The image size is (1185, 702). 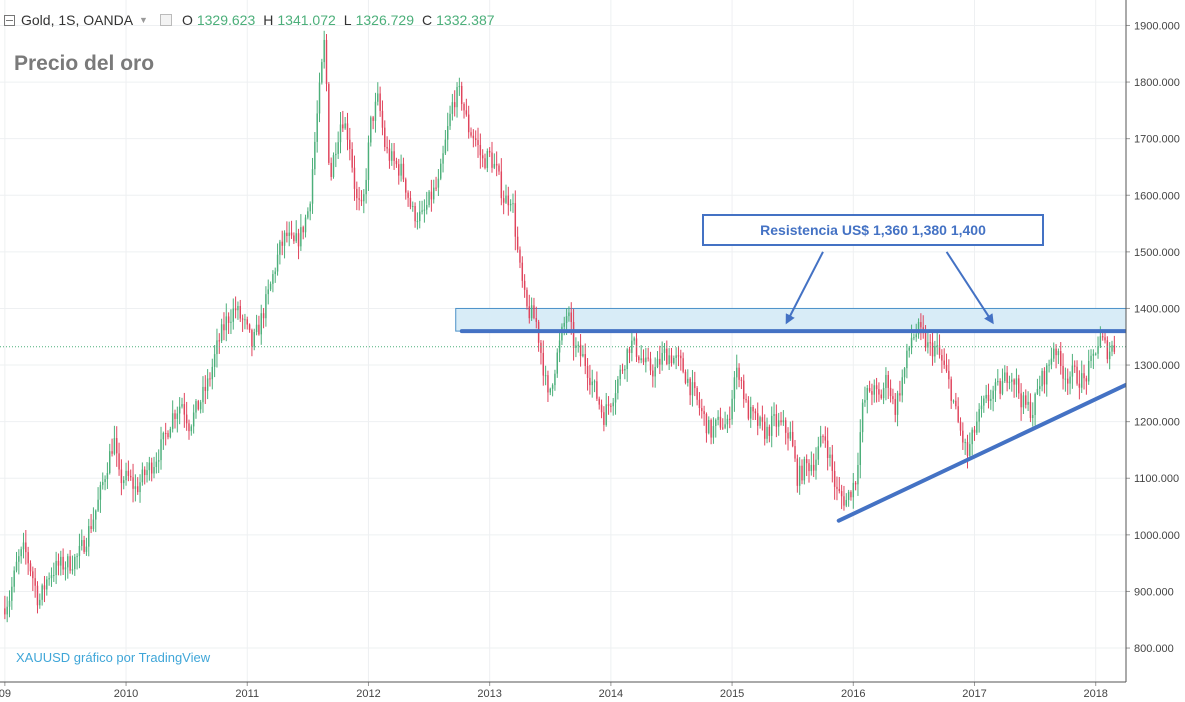 What do you see at coordinates (113, 657) in the screenshot?
I see `watermark: XAUUSD gráfico por TradingView` at bounding box center [113, 657].